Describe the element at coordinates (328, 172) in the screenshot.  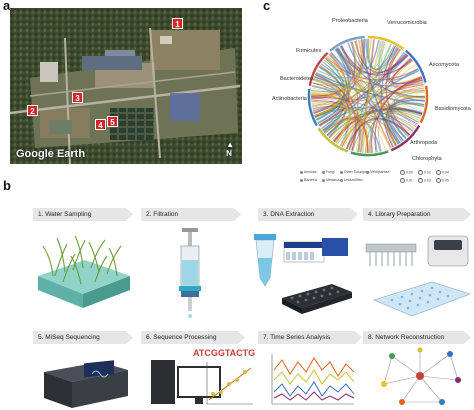
I see `legend-item: Fungi` at that location.